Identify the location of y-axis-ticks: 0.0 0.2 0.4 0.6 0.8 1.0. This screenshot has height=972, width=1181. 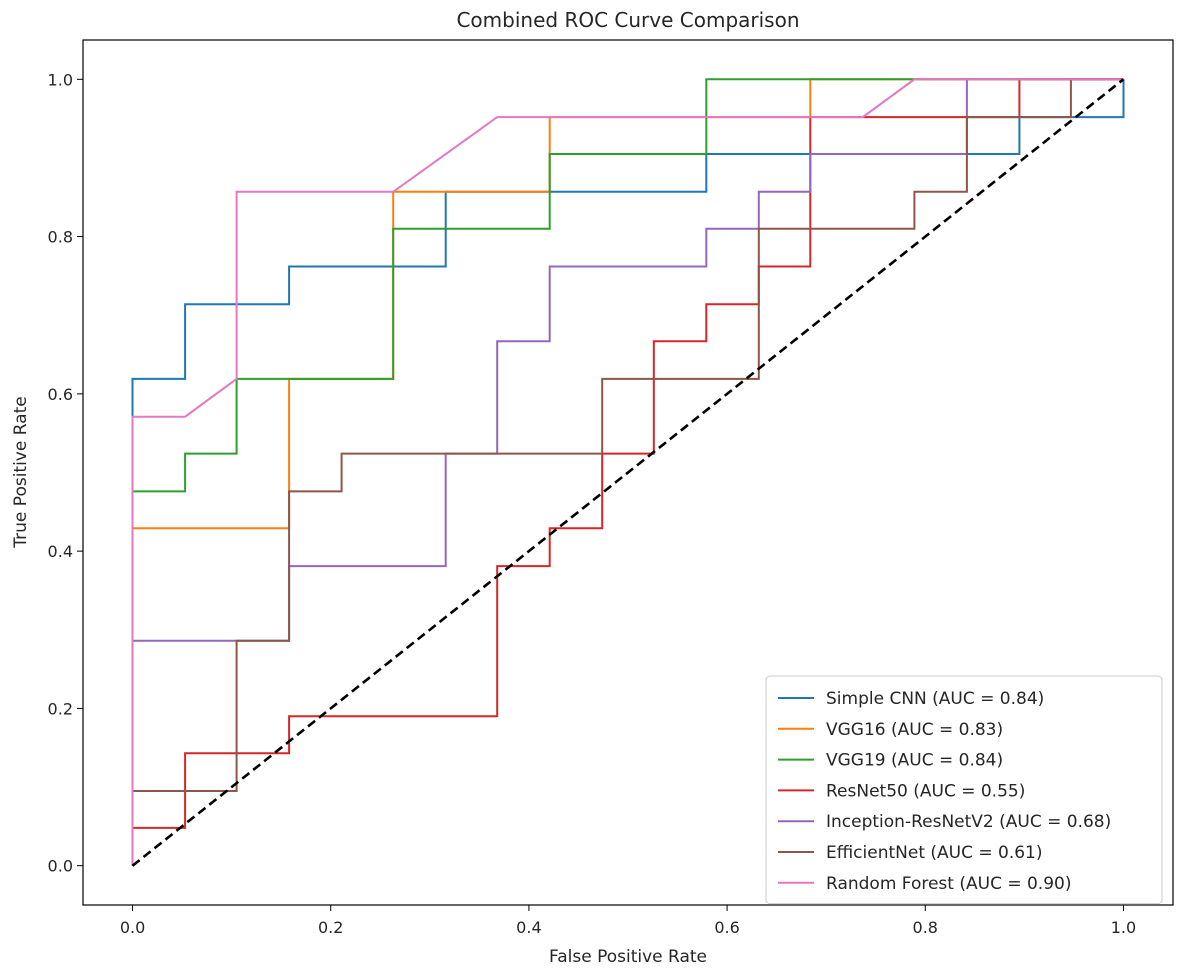
(65, 473).